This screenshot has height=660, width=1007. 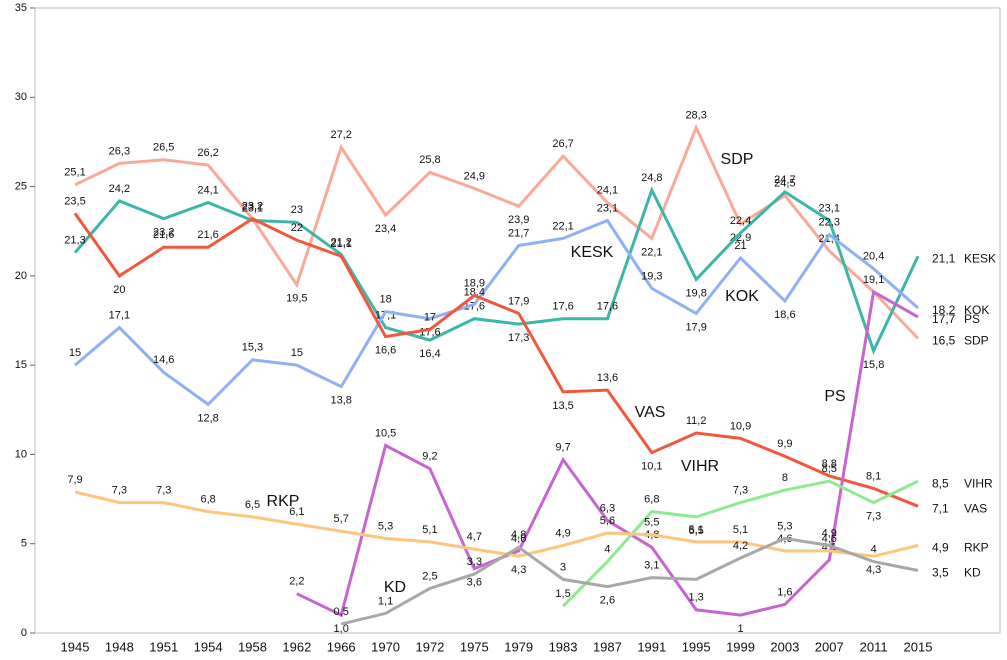 I want to click on x-tick-label: 1954, so click(x=208, y=646).